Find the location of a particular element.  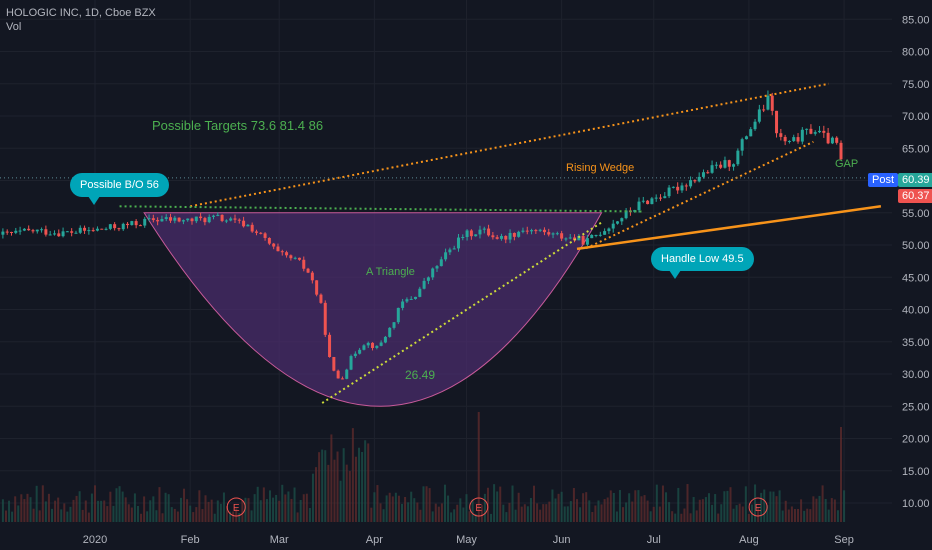

earnings-marker is located at coordinates (479, 507).